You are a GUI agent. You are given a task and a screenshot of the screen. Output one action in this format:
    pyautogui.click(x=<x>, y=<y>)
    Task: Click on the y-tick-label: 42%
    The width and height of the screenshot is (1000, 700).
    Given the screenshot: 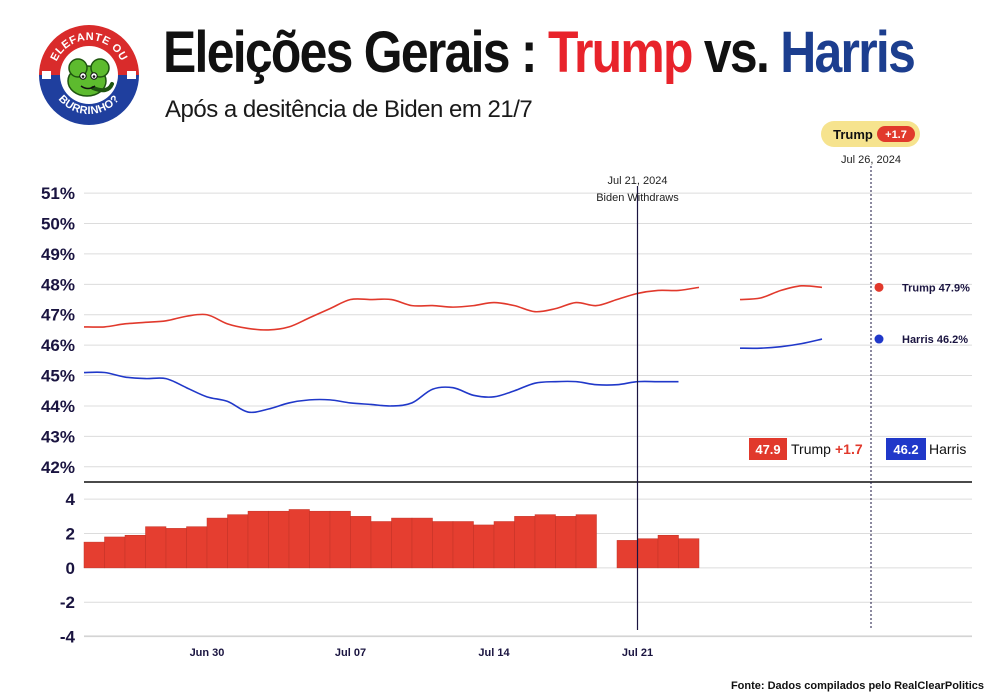 What is the action you would take?
    pyautogui.click(x=58, y=467)
    